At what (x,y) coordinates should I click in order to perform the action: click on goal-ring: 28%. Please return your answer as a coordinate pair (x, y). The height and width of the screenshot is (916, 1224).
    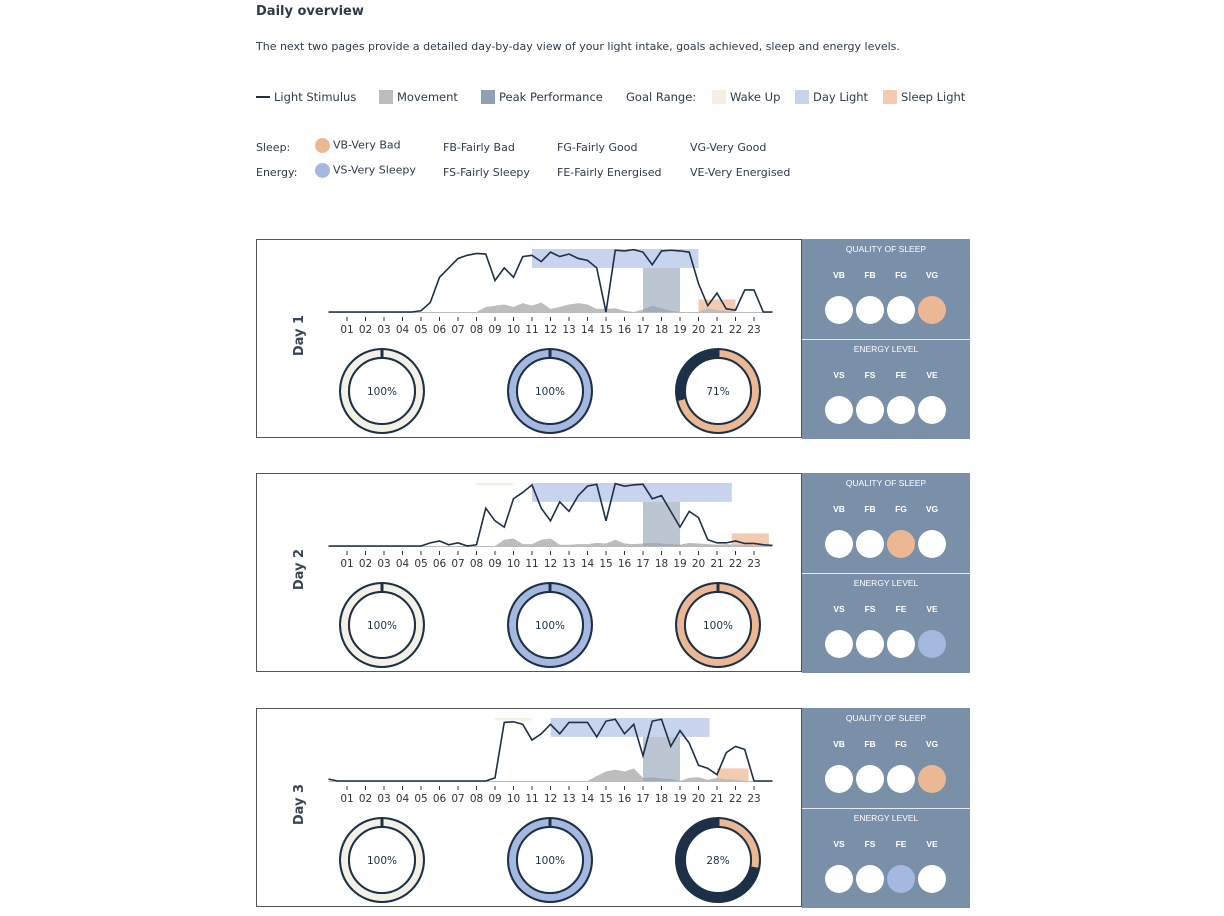
    Looking at the image, I should click on (718, 860).